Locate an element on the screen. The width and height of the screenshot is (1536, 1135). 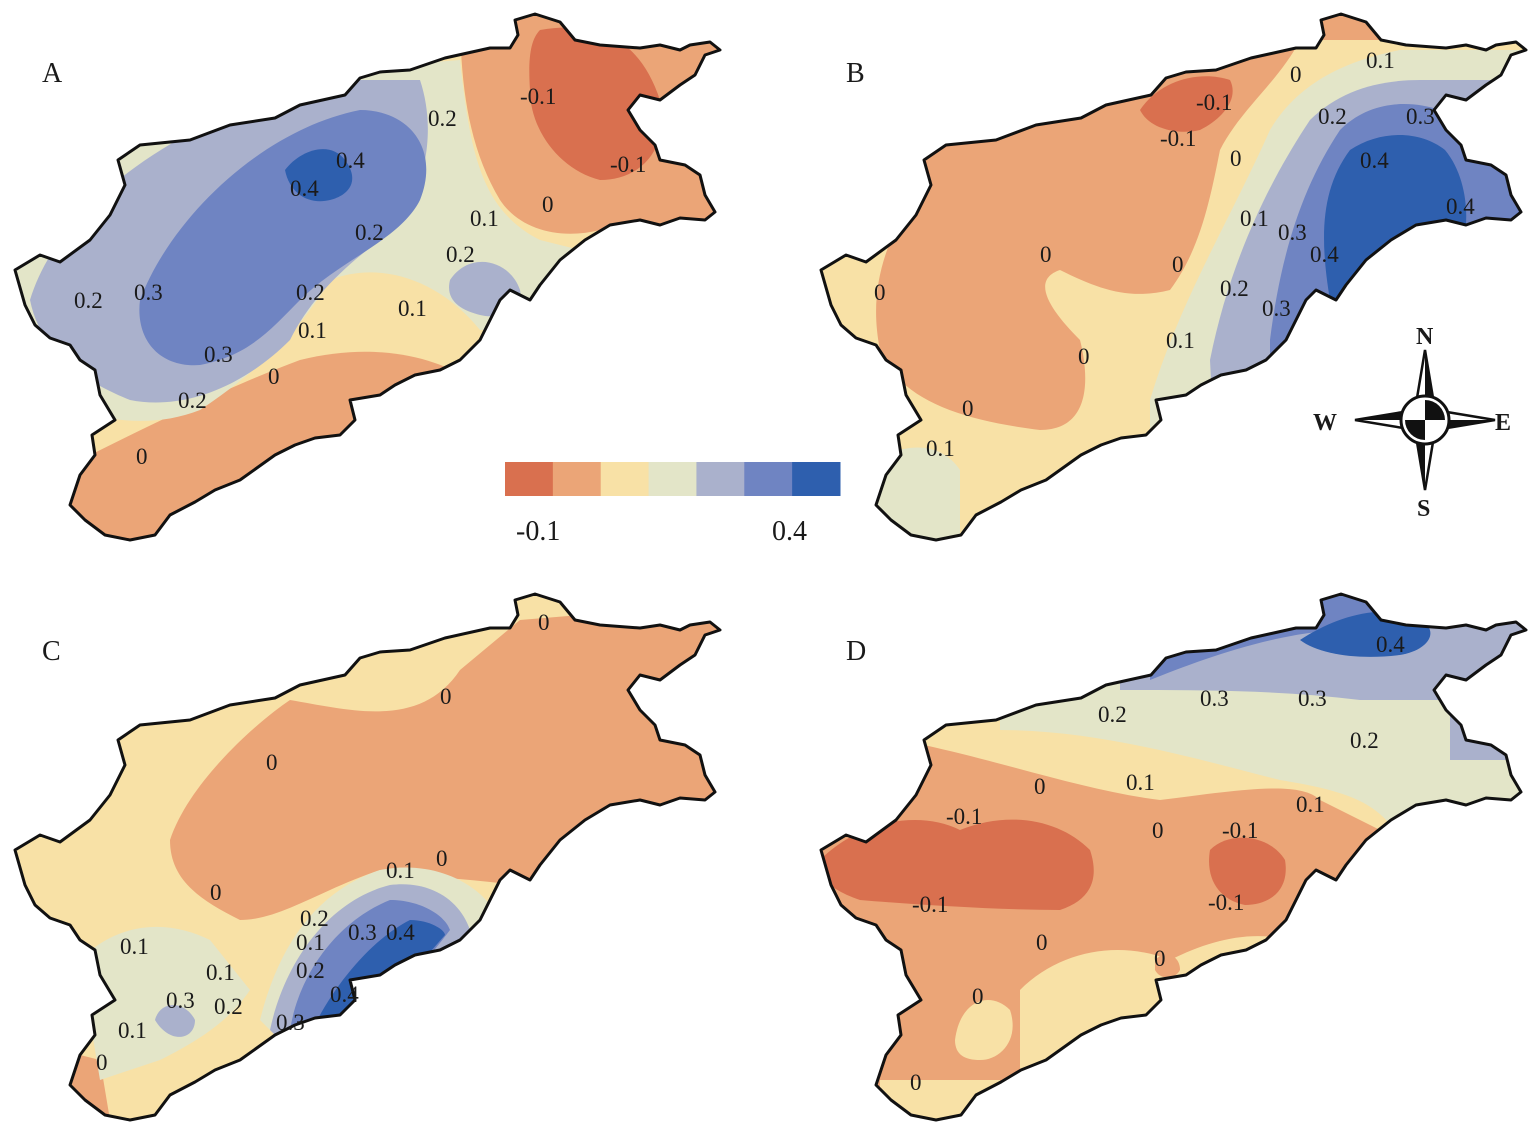
legend-max-label: 0.4 is located at coordinates (789, 531).